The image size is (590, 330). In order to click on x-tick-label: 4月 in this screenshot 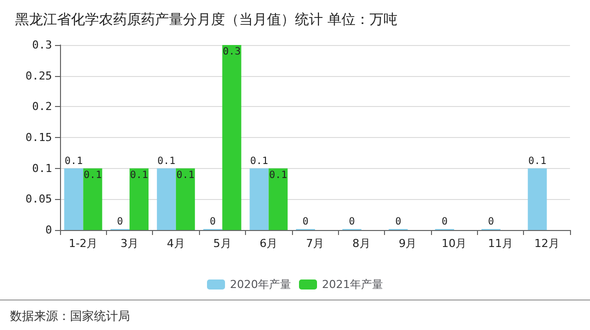, I will do `click(175, 243)`.